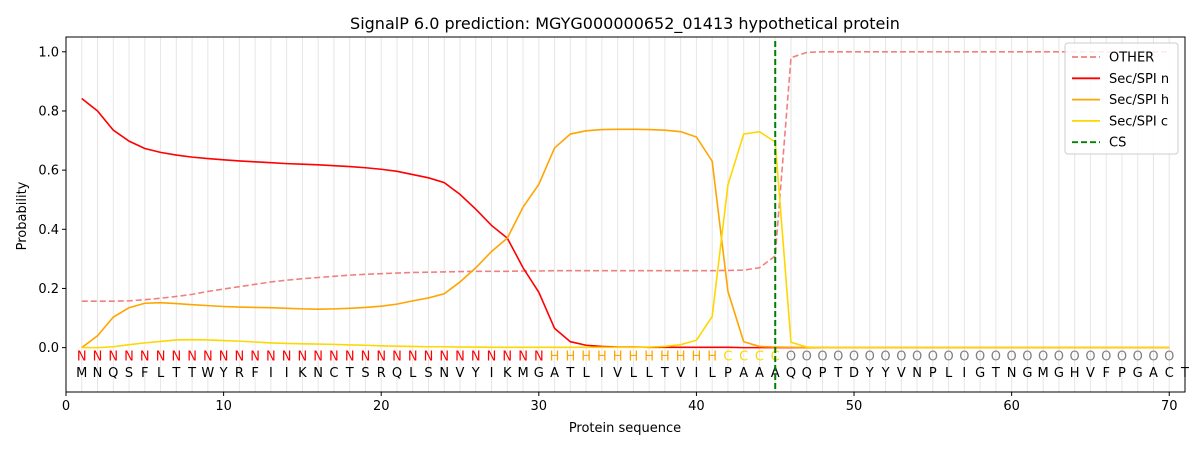  What do you see at coordinates (539, 406) in the screenshot?
I see `x-tick-label: 30` at bounding box center [539, 406].